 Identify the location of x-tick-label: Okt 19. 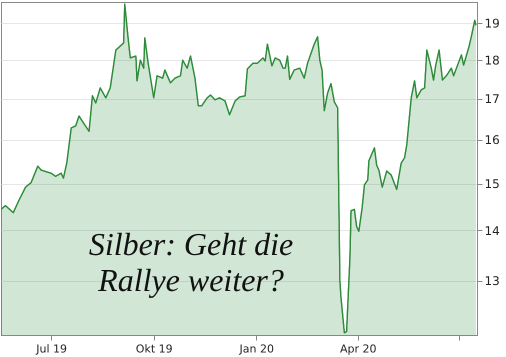
(154, 349).